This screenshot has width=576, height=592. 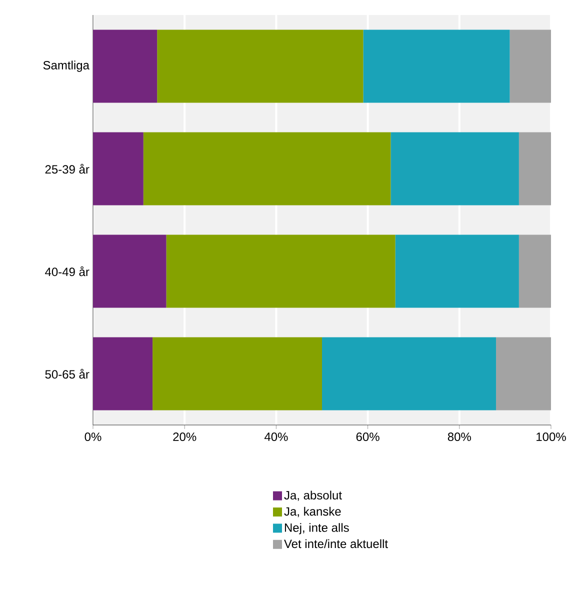 What do you see at coordinates (276, 437) in the screenshot?
I see `x-tick-label: 40%` at bounding box center [276, 437].